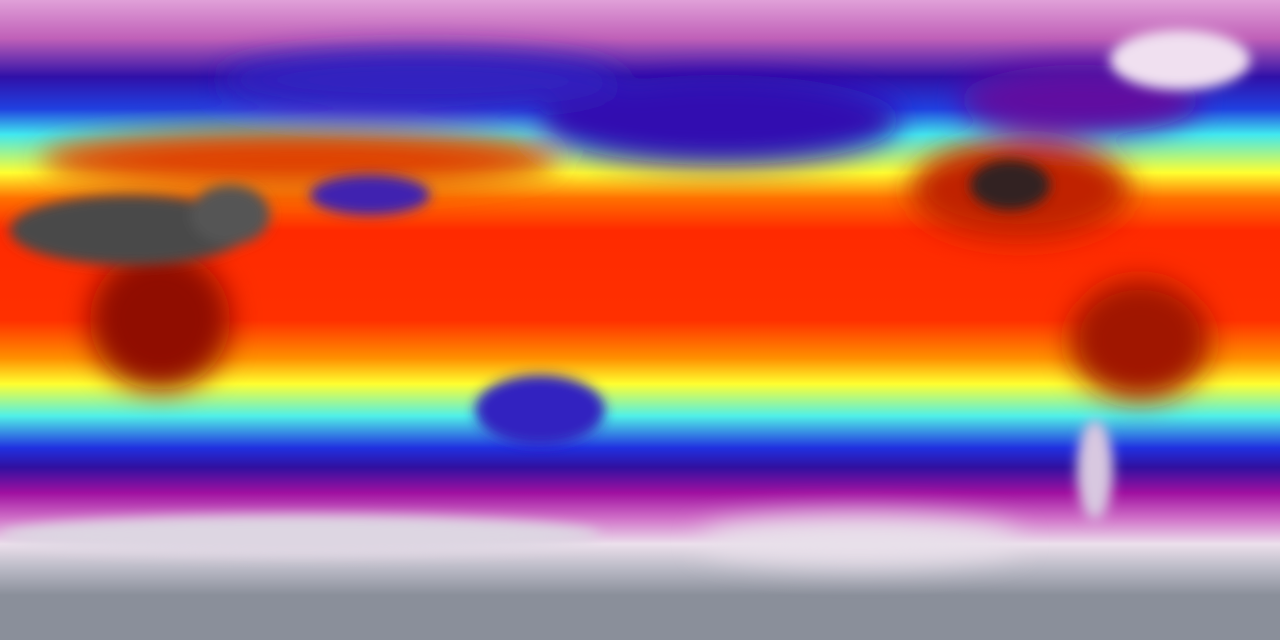 Image resolution: width=1280 pixels, height=640 pixels. Describe the element at coordinates (720, 120) in the screenshot. I see `north-pacific-cold` at that location.